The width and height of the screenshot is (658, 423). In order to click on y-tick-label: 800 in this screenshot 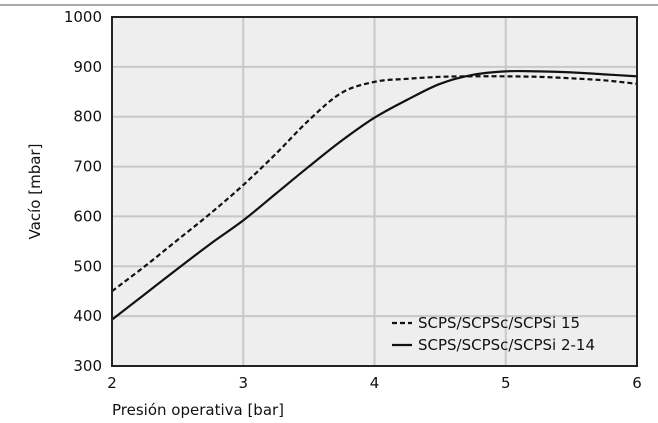, I will do `click(87, 117)`.